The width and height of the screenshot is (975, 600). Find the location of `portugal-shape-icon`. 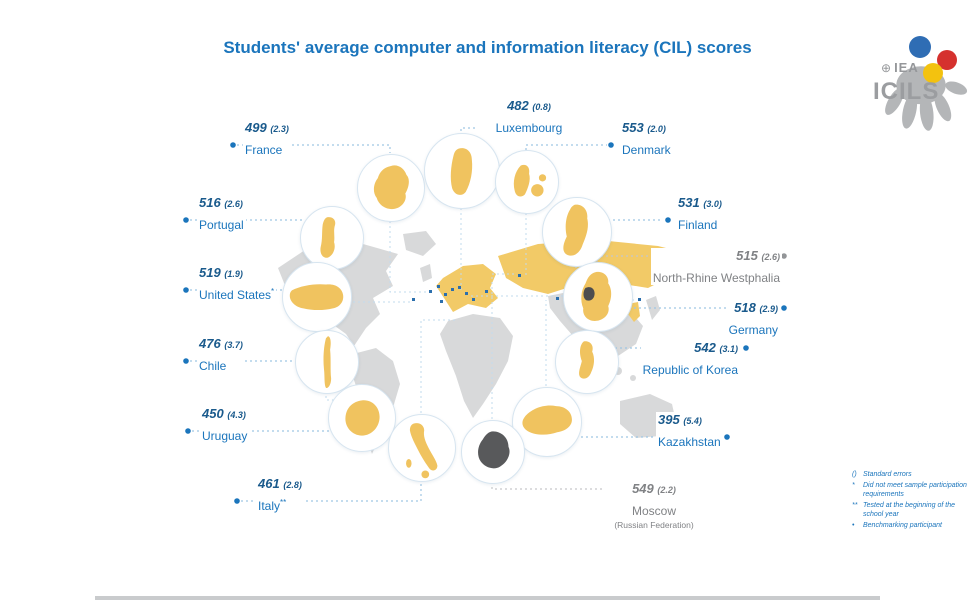

portugal-shape-icon is located at coordinates (328, 237).